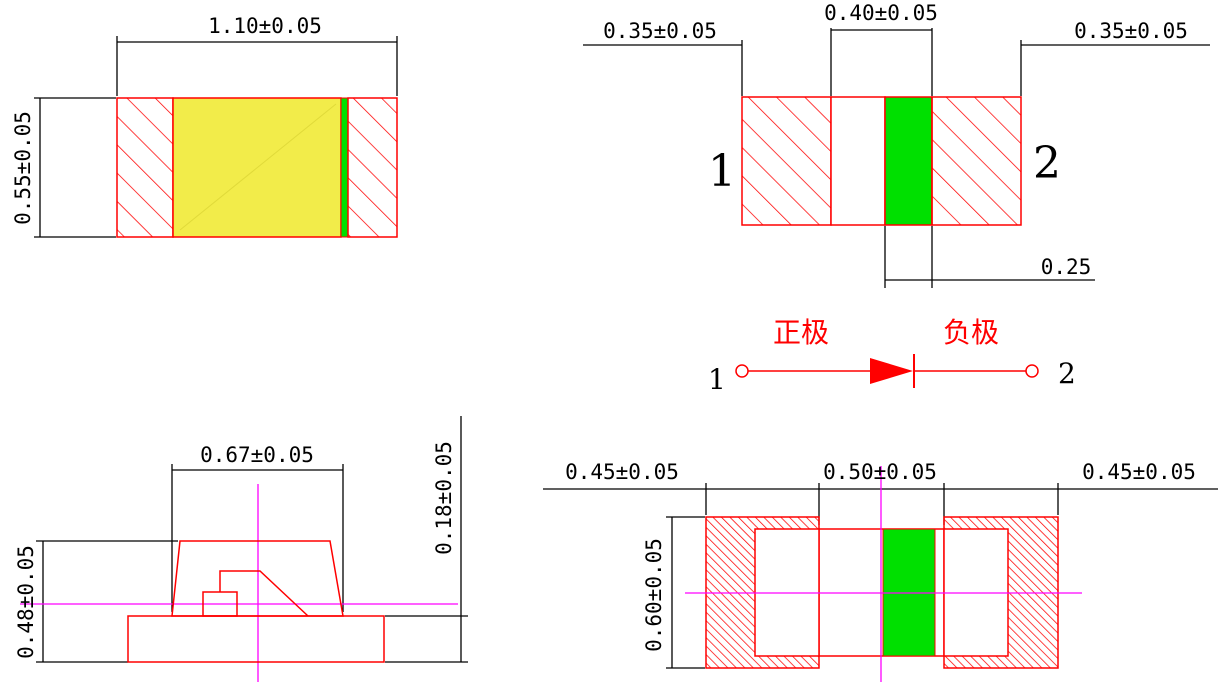 The image size is (1226, 682). What do you see at coordinates (971, 332) in the screenshot?
I see `cathode-label: 负极` at bounding box center [971, 332].